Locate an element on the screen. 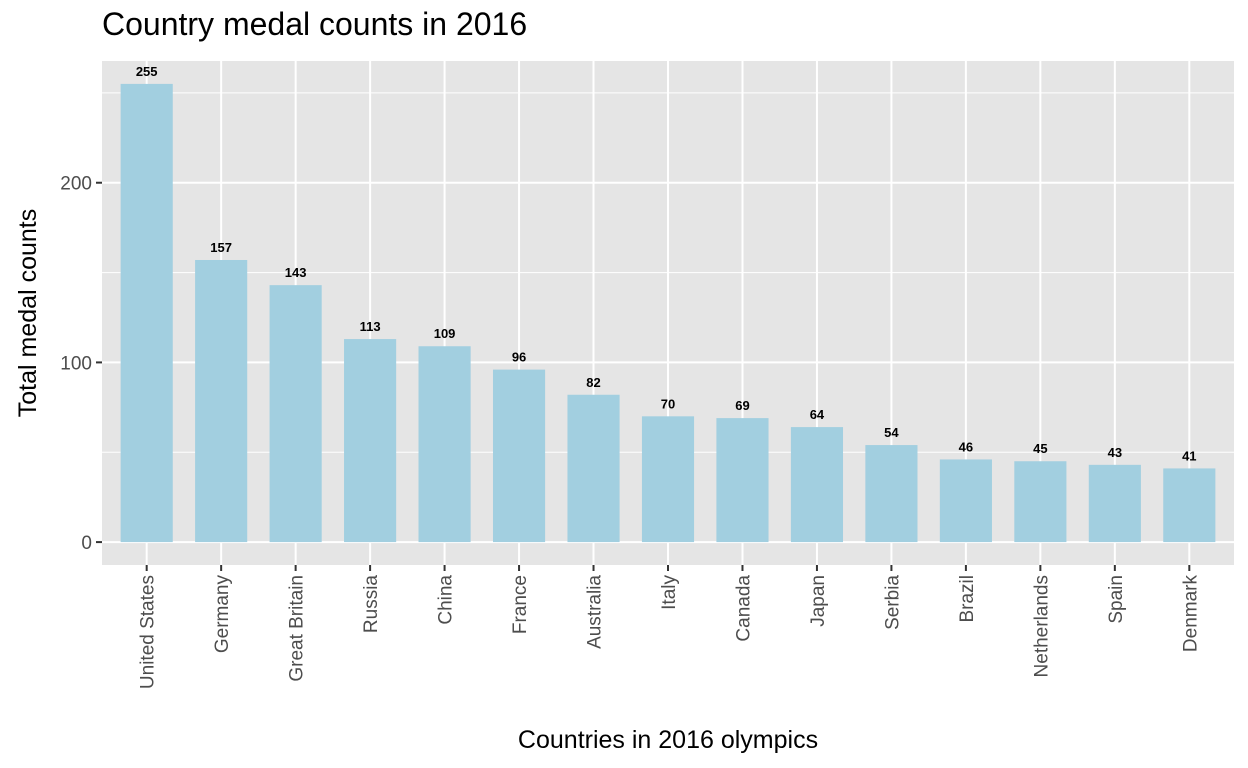 The image size is (1248, 768). bar-great-britain is located at coordinates (295, 414).